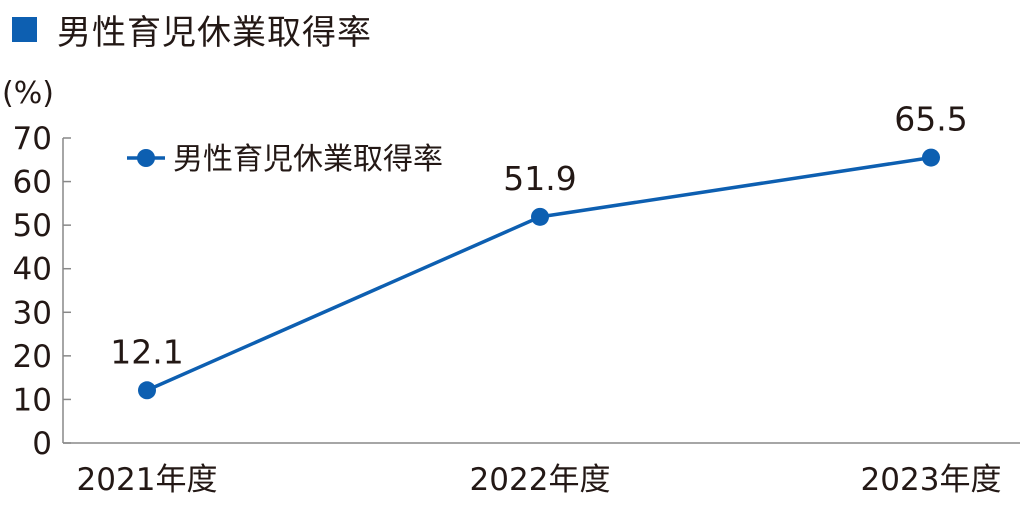 The width and height of the screenshot is (1030, 511). I want to click on y-tick-label: 40, so click(32, 270).